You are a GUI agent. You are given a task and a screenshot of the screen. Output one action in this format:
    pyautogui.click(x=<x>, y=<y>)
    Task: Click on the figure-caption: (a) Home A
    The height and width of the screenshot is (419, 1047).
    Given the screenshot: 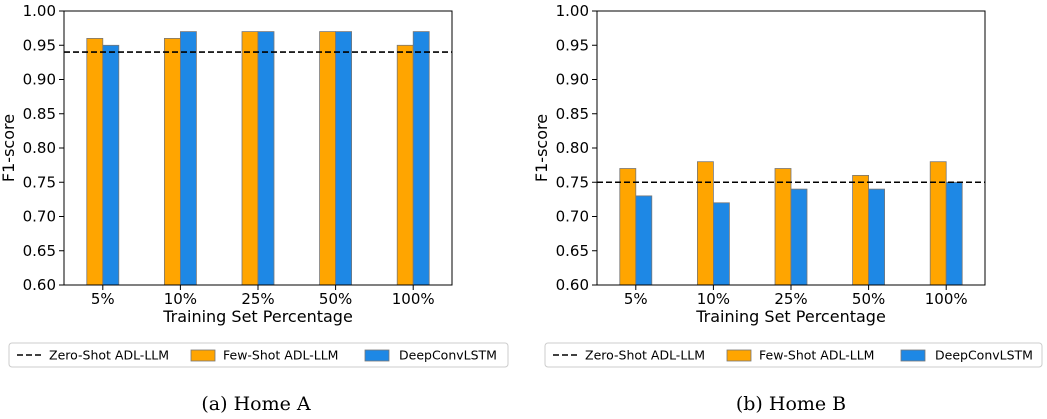 What is the action you would take?
    pyautogui.click(x=256, y=404)
    